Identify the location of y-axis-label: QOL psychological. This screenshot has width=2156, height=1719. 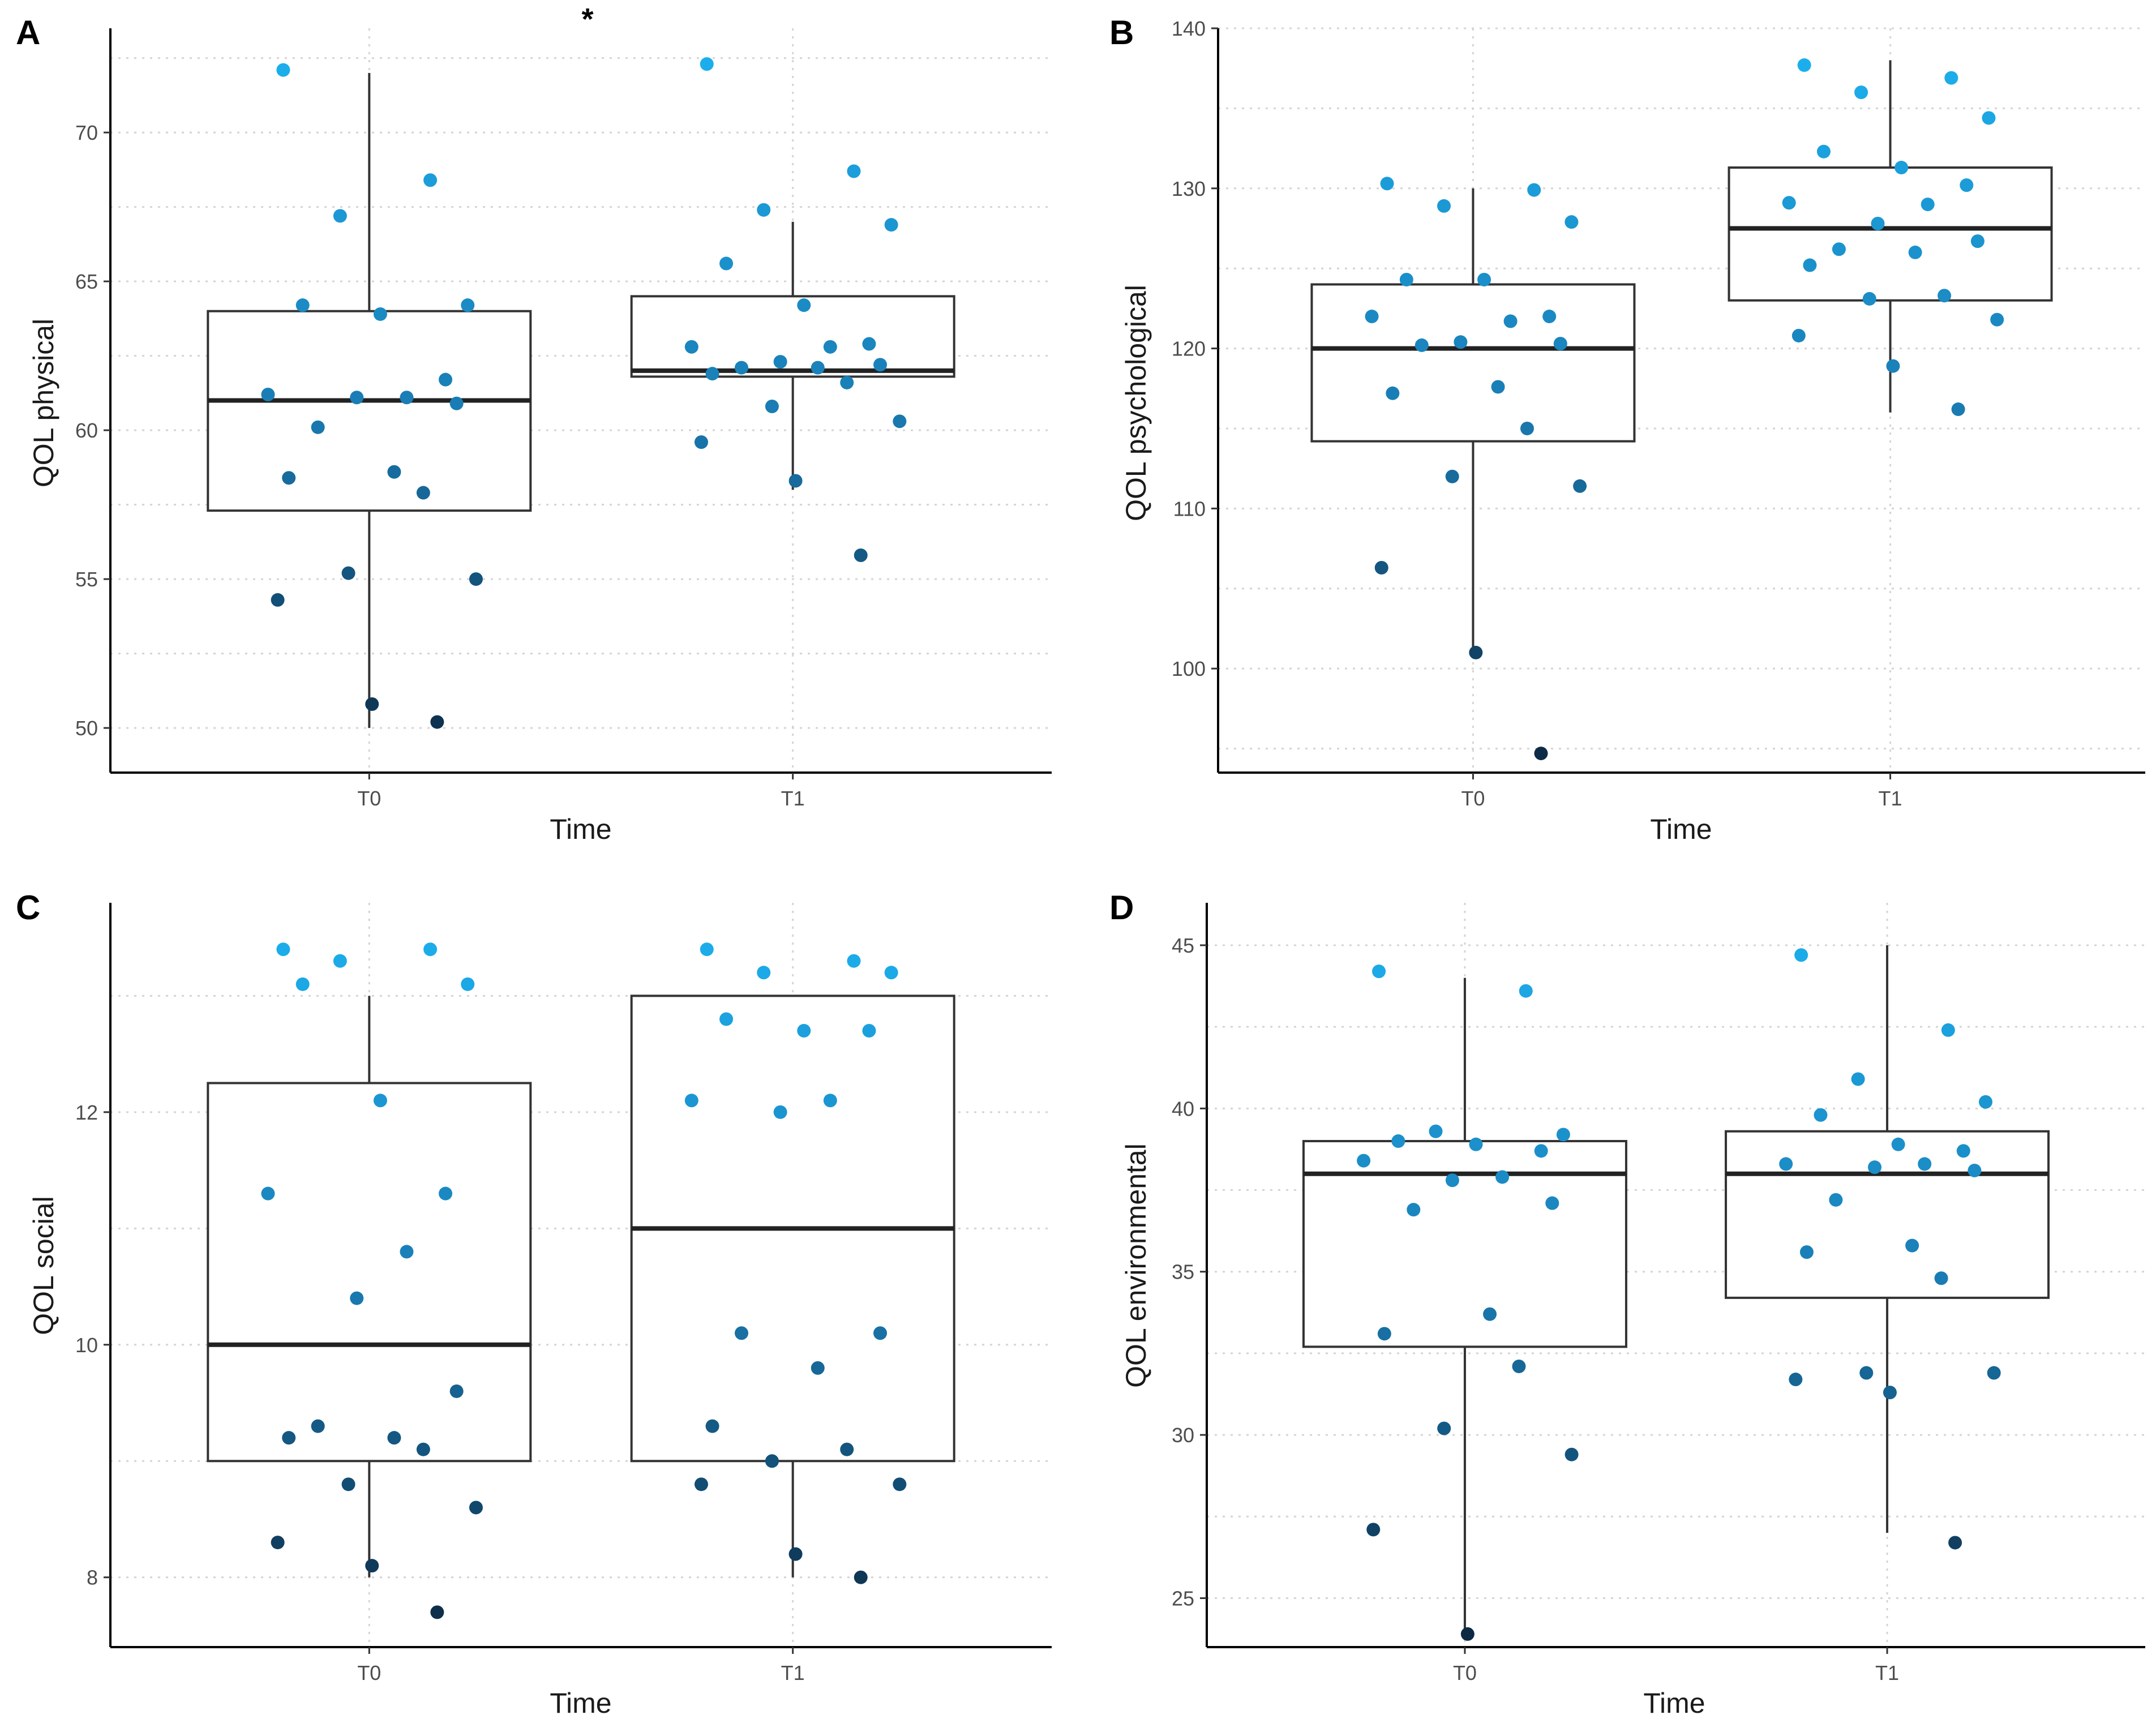
(1136, 403).